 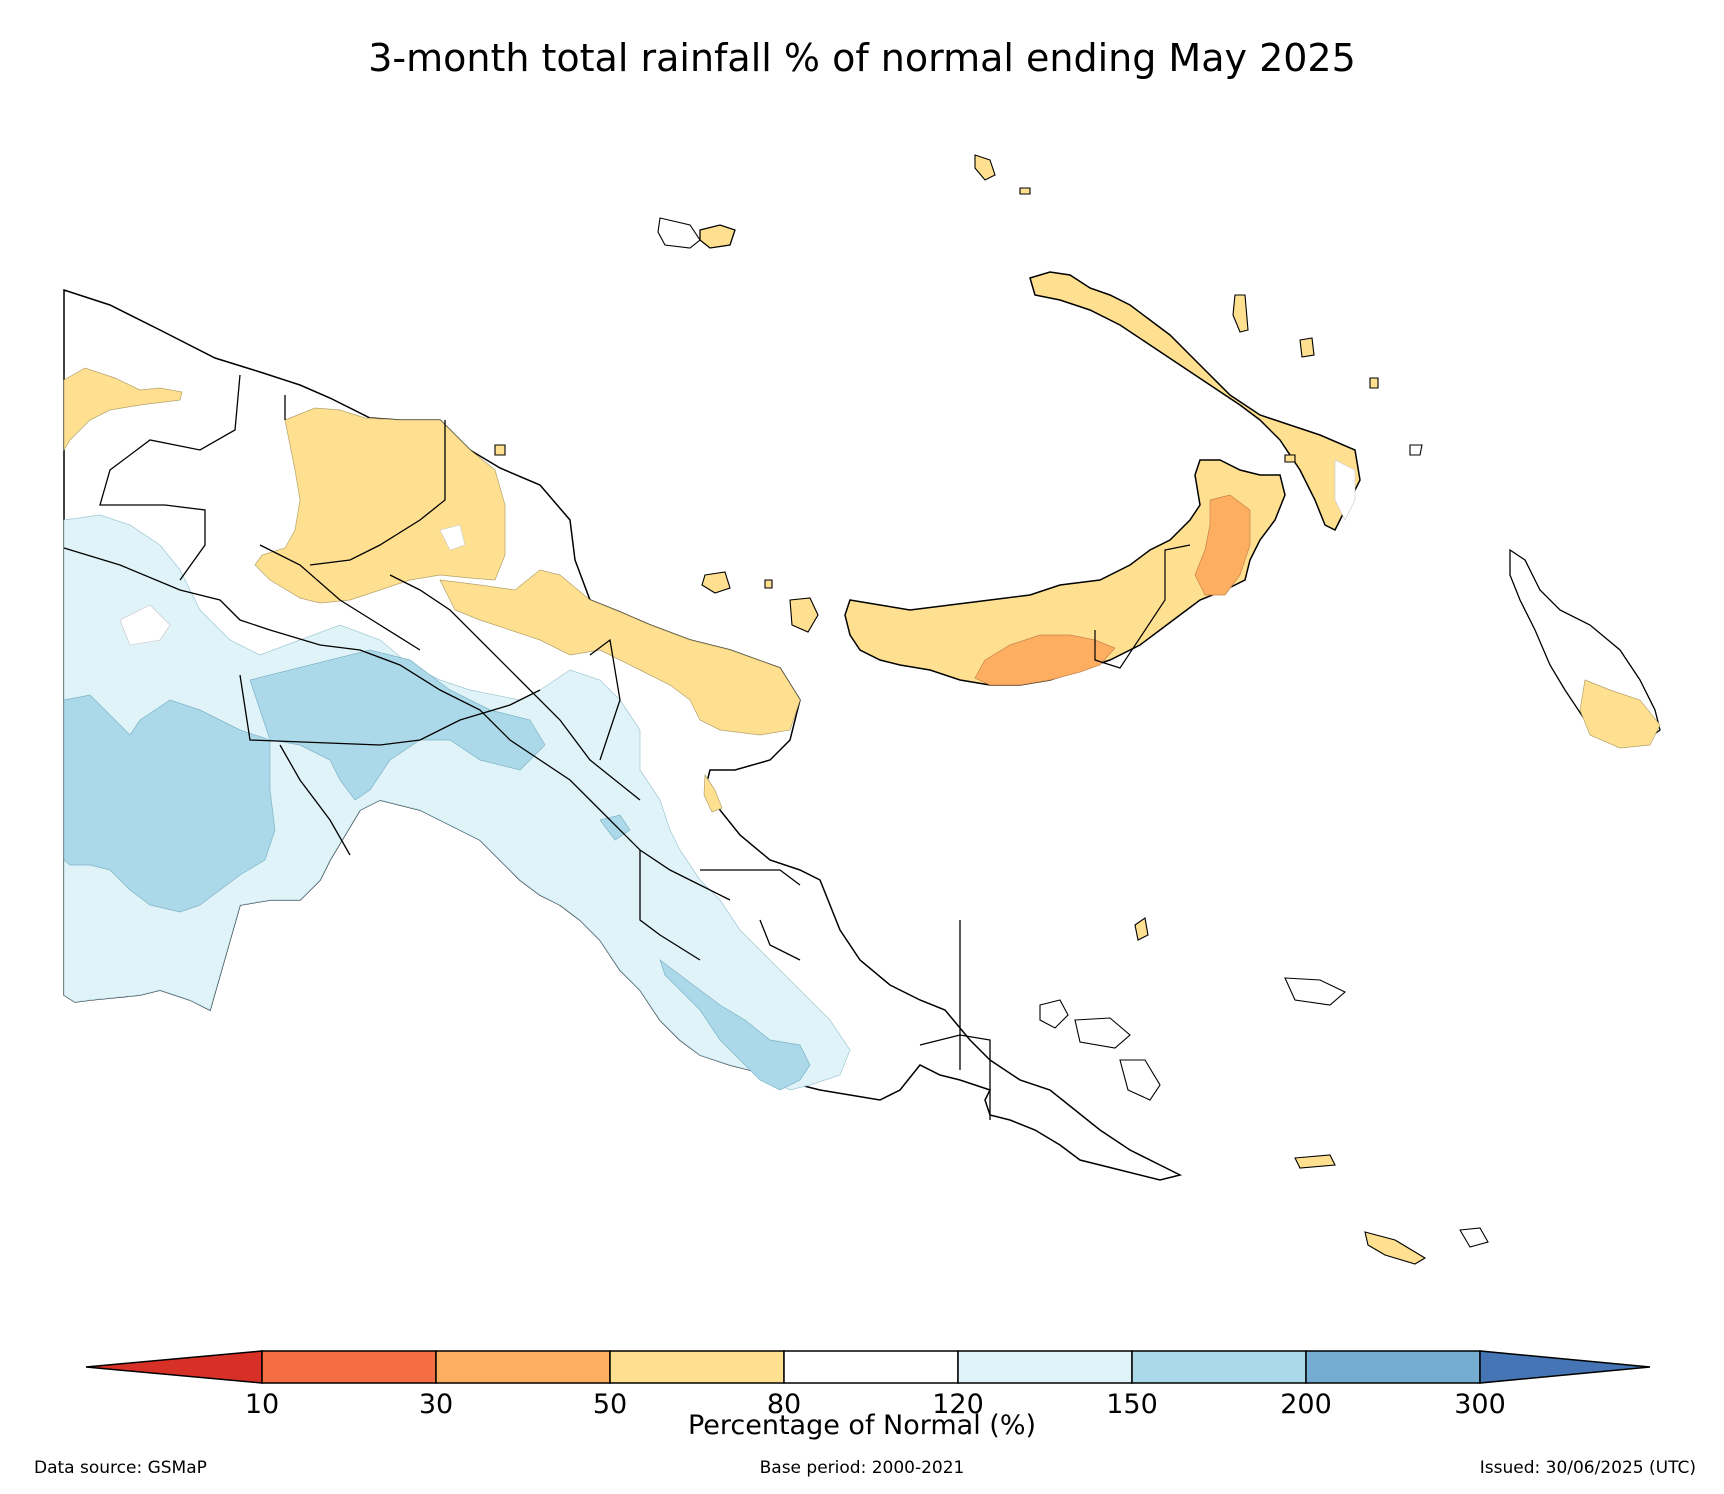 I want to click on island-mussau, so click(x=985, y=167).